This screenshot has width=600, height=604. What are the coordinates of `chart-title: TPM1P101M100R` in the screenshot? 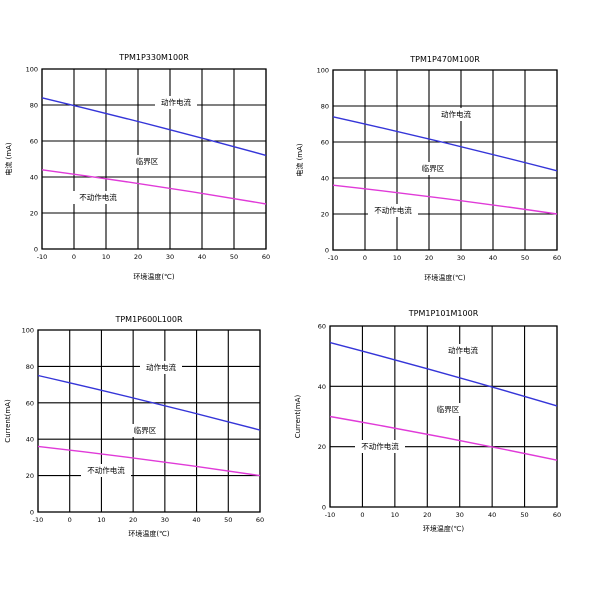 It's located at (443, 313).